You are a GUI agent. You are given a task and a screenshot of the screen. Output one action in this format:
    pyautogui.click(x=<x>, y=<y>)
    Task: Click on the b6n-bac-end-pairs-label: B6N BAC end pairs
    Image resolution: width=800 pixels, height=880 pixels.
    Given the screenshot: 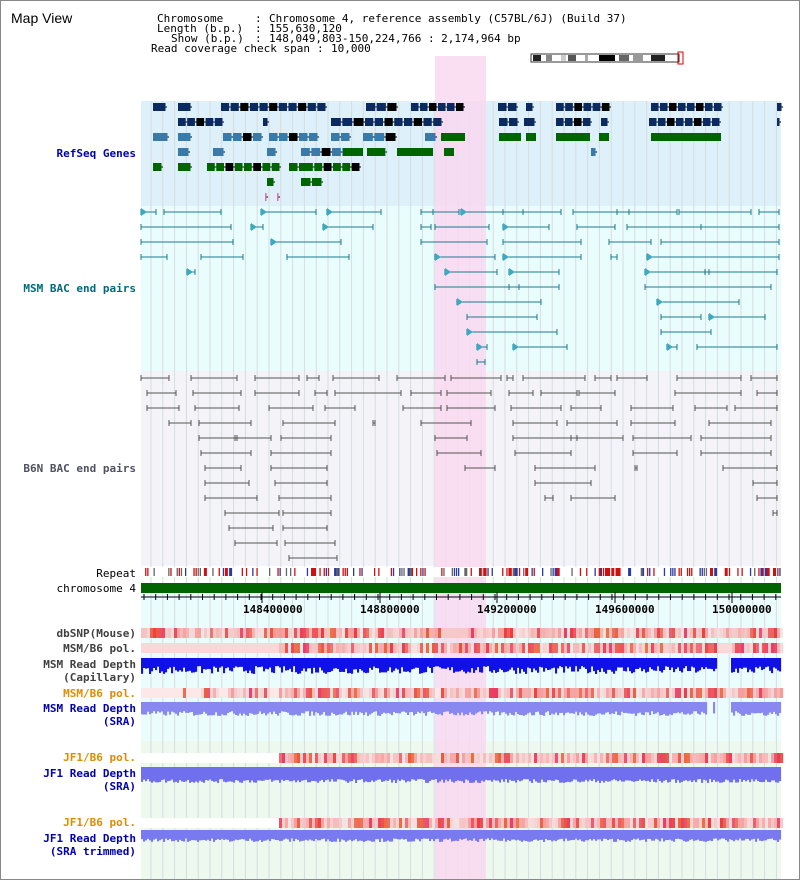 What is the action you would take?
    pyautogui.click(x=79, y=468)
    